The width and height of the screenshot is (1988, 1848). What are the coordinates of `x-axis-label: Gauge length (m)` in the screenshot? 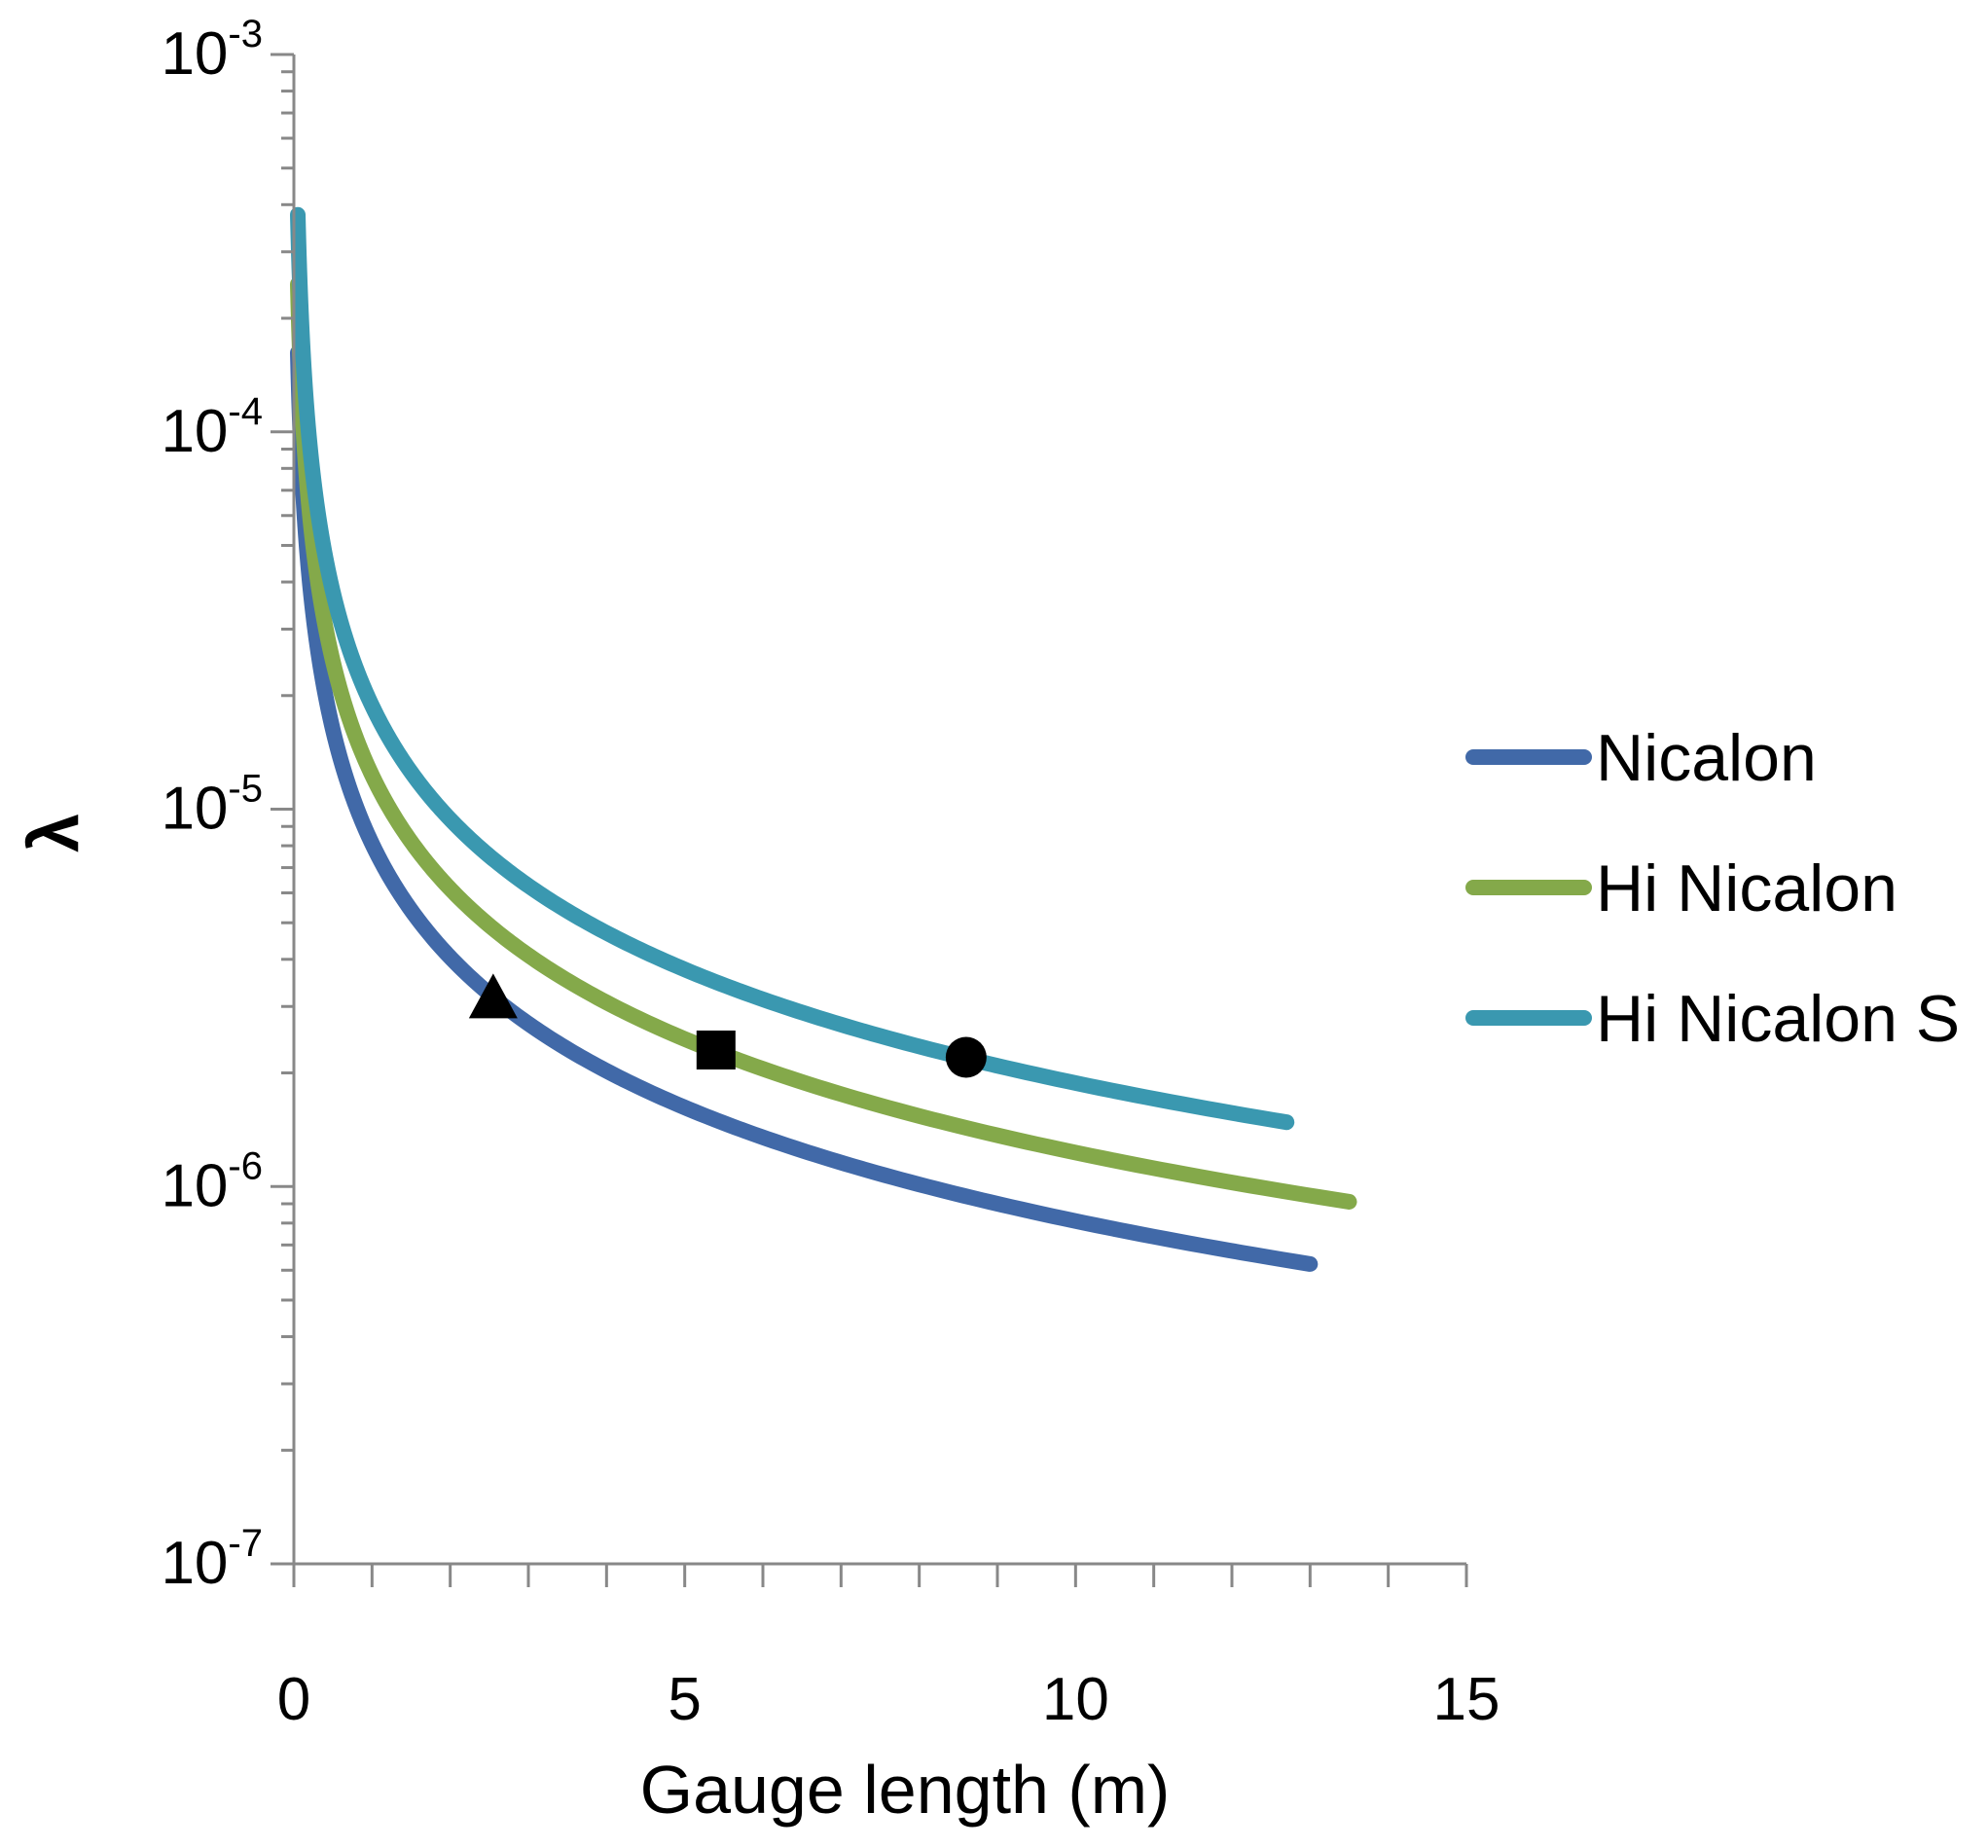 It's located at (905, 1790).